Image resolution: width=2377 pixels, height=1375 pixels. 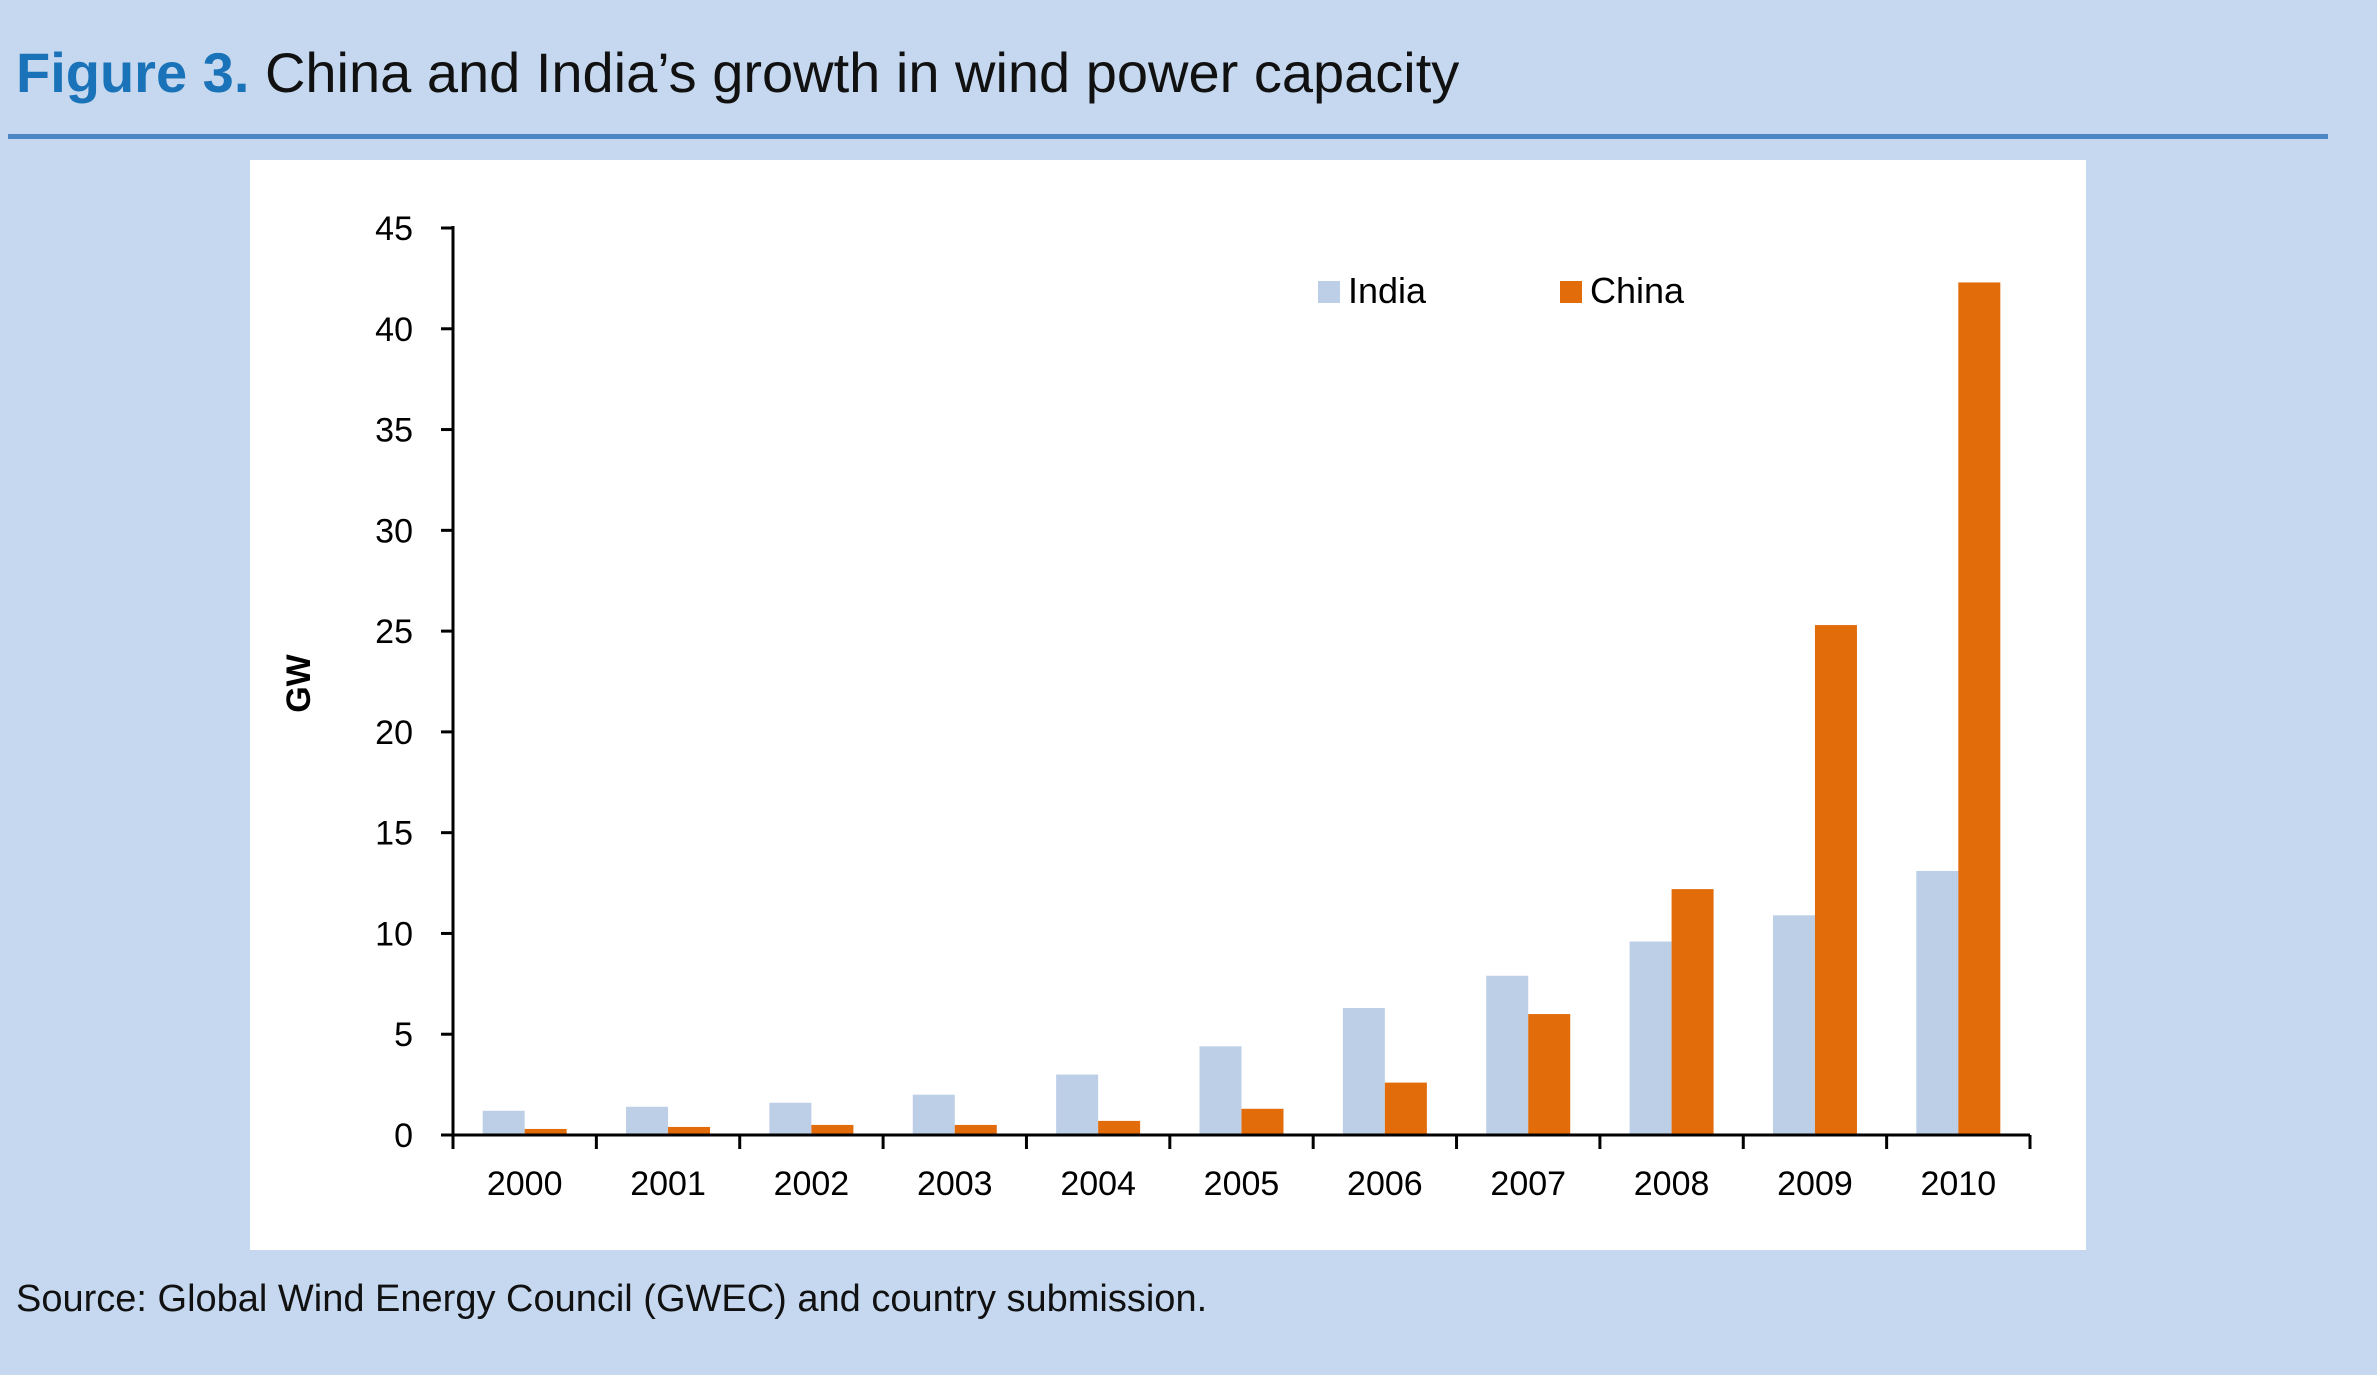 What do you see at coordinates (545, 1131) in the screenshot?
I see `bar-china-2000` at bounding box center [545, 1131].